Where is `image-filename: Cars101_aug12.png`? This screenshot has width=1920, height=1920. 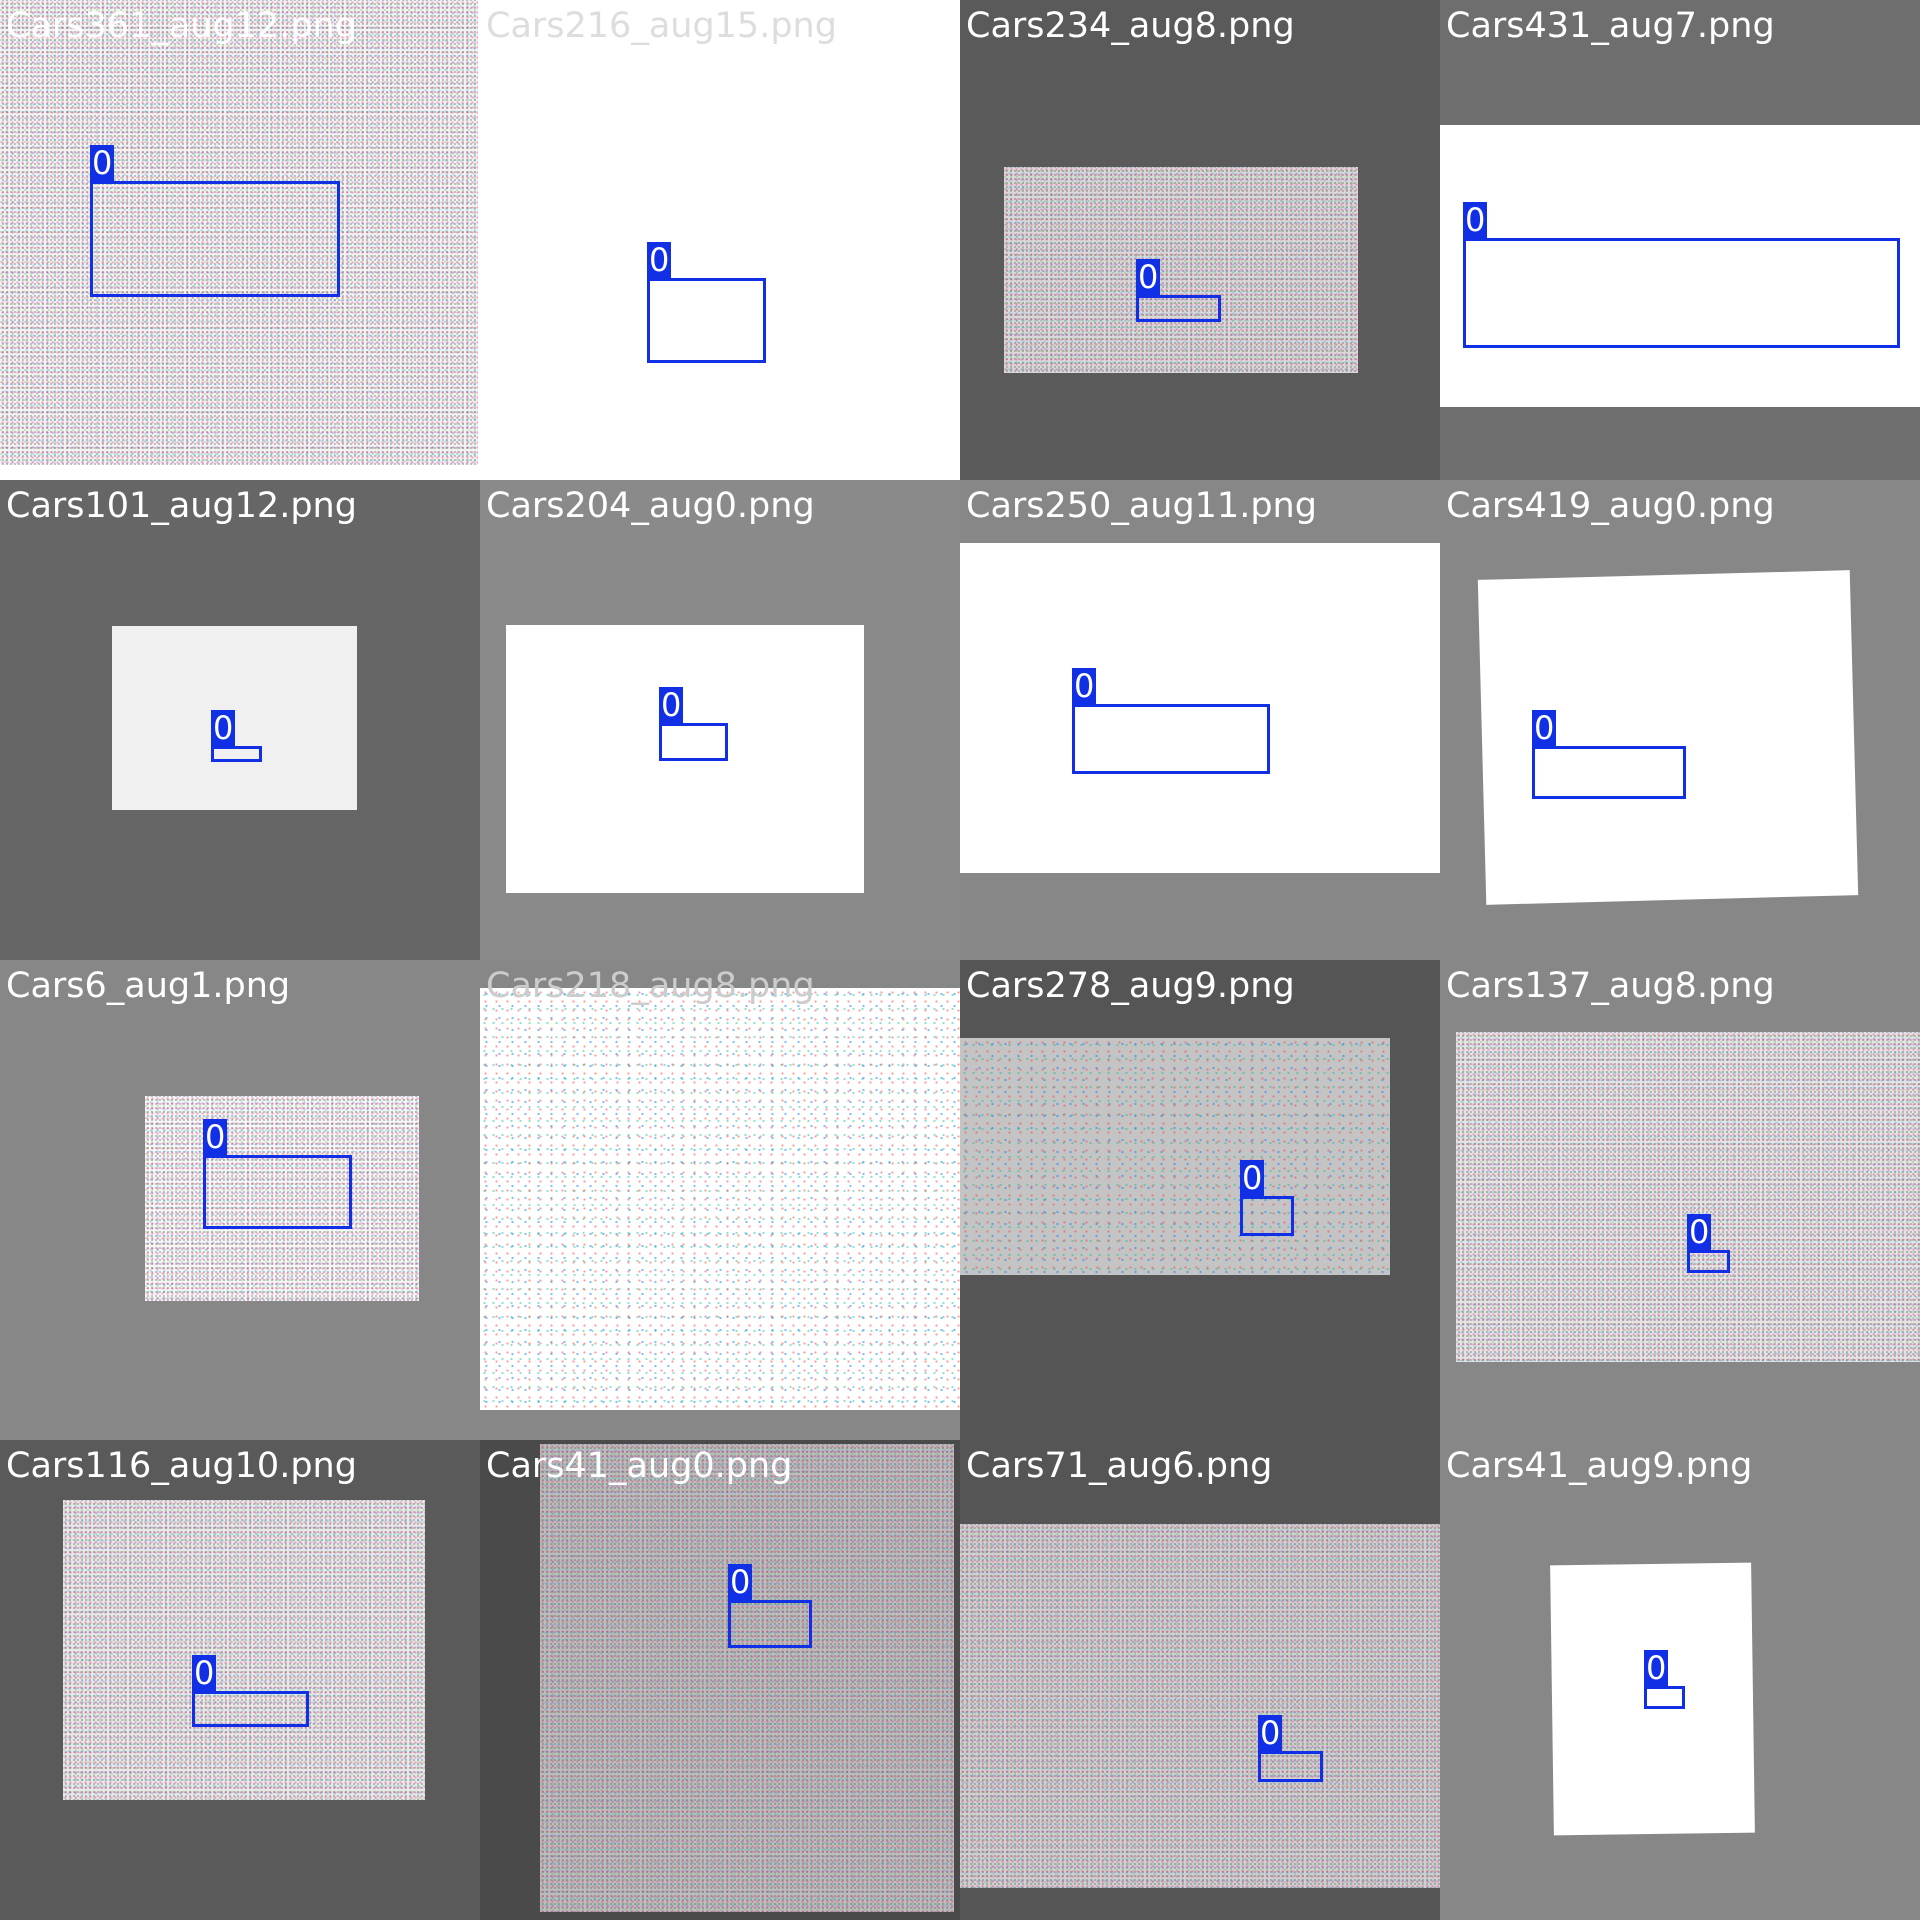 image-filename: Cars101_aug12.png is located at coordinates (181, 506).